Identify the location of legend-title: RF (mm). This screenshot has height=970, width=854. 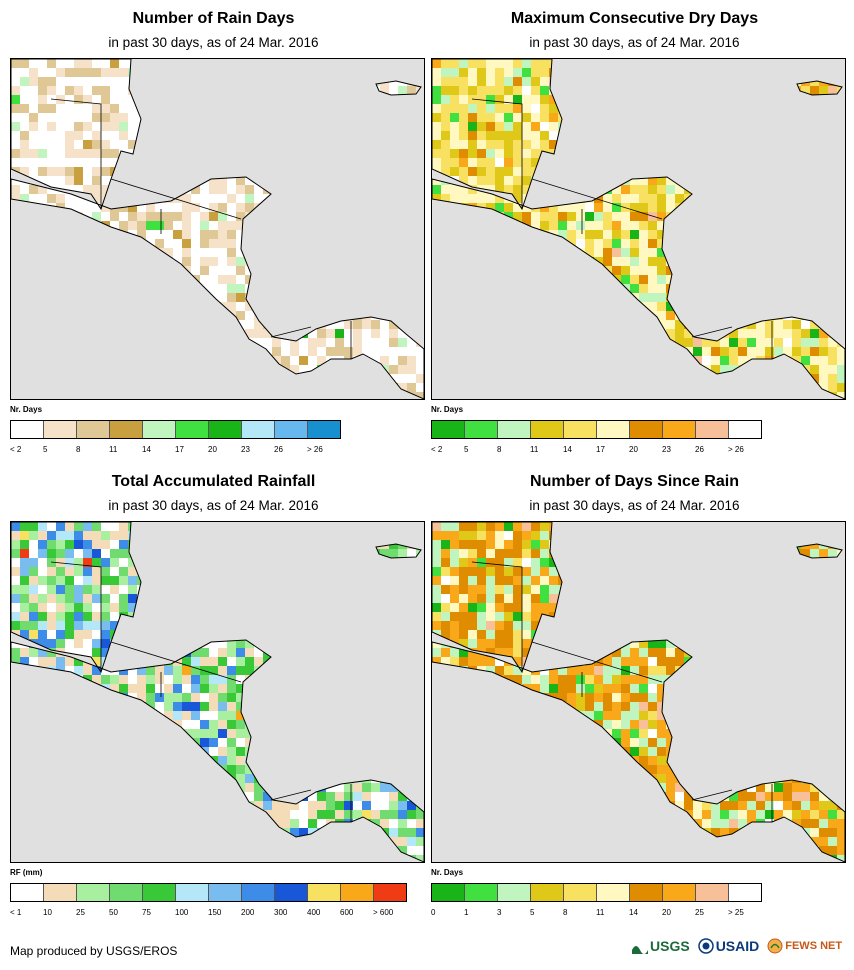
(26, 872).